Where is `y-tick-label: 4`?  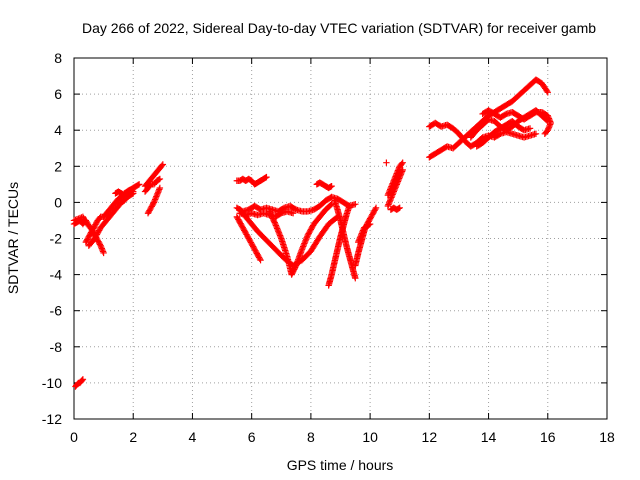 y-tick-label: 4 is located at coordinates (58, 130).